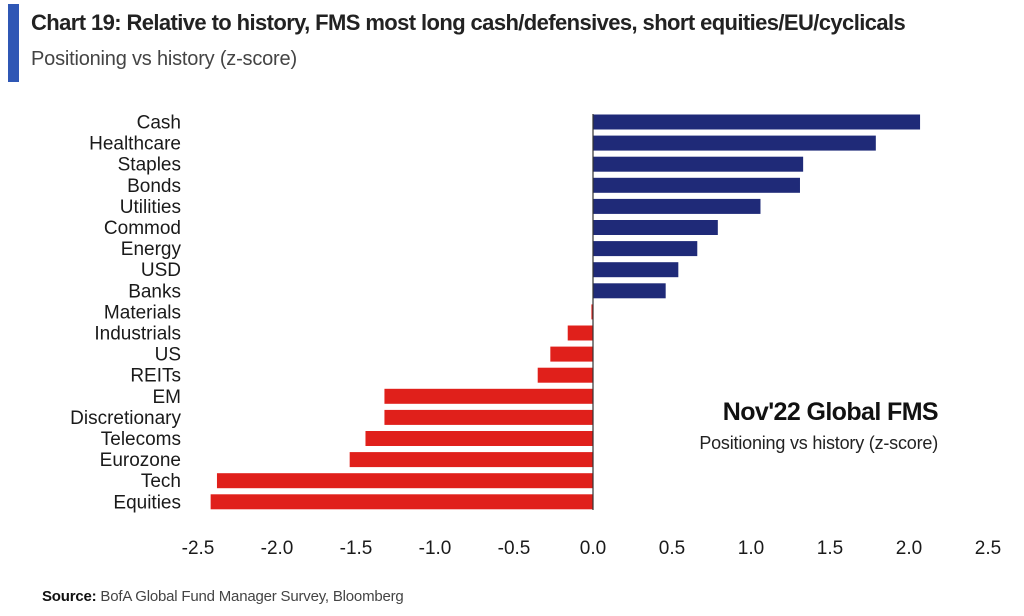  What do you see at coordinates (150, 207) in the screenshot?
I see `category-label-utilities: Utilities` at bounding box center [150, 207].